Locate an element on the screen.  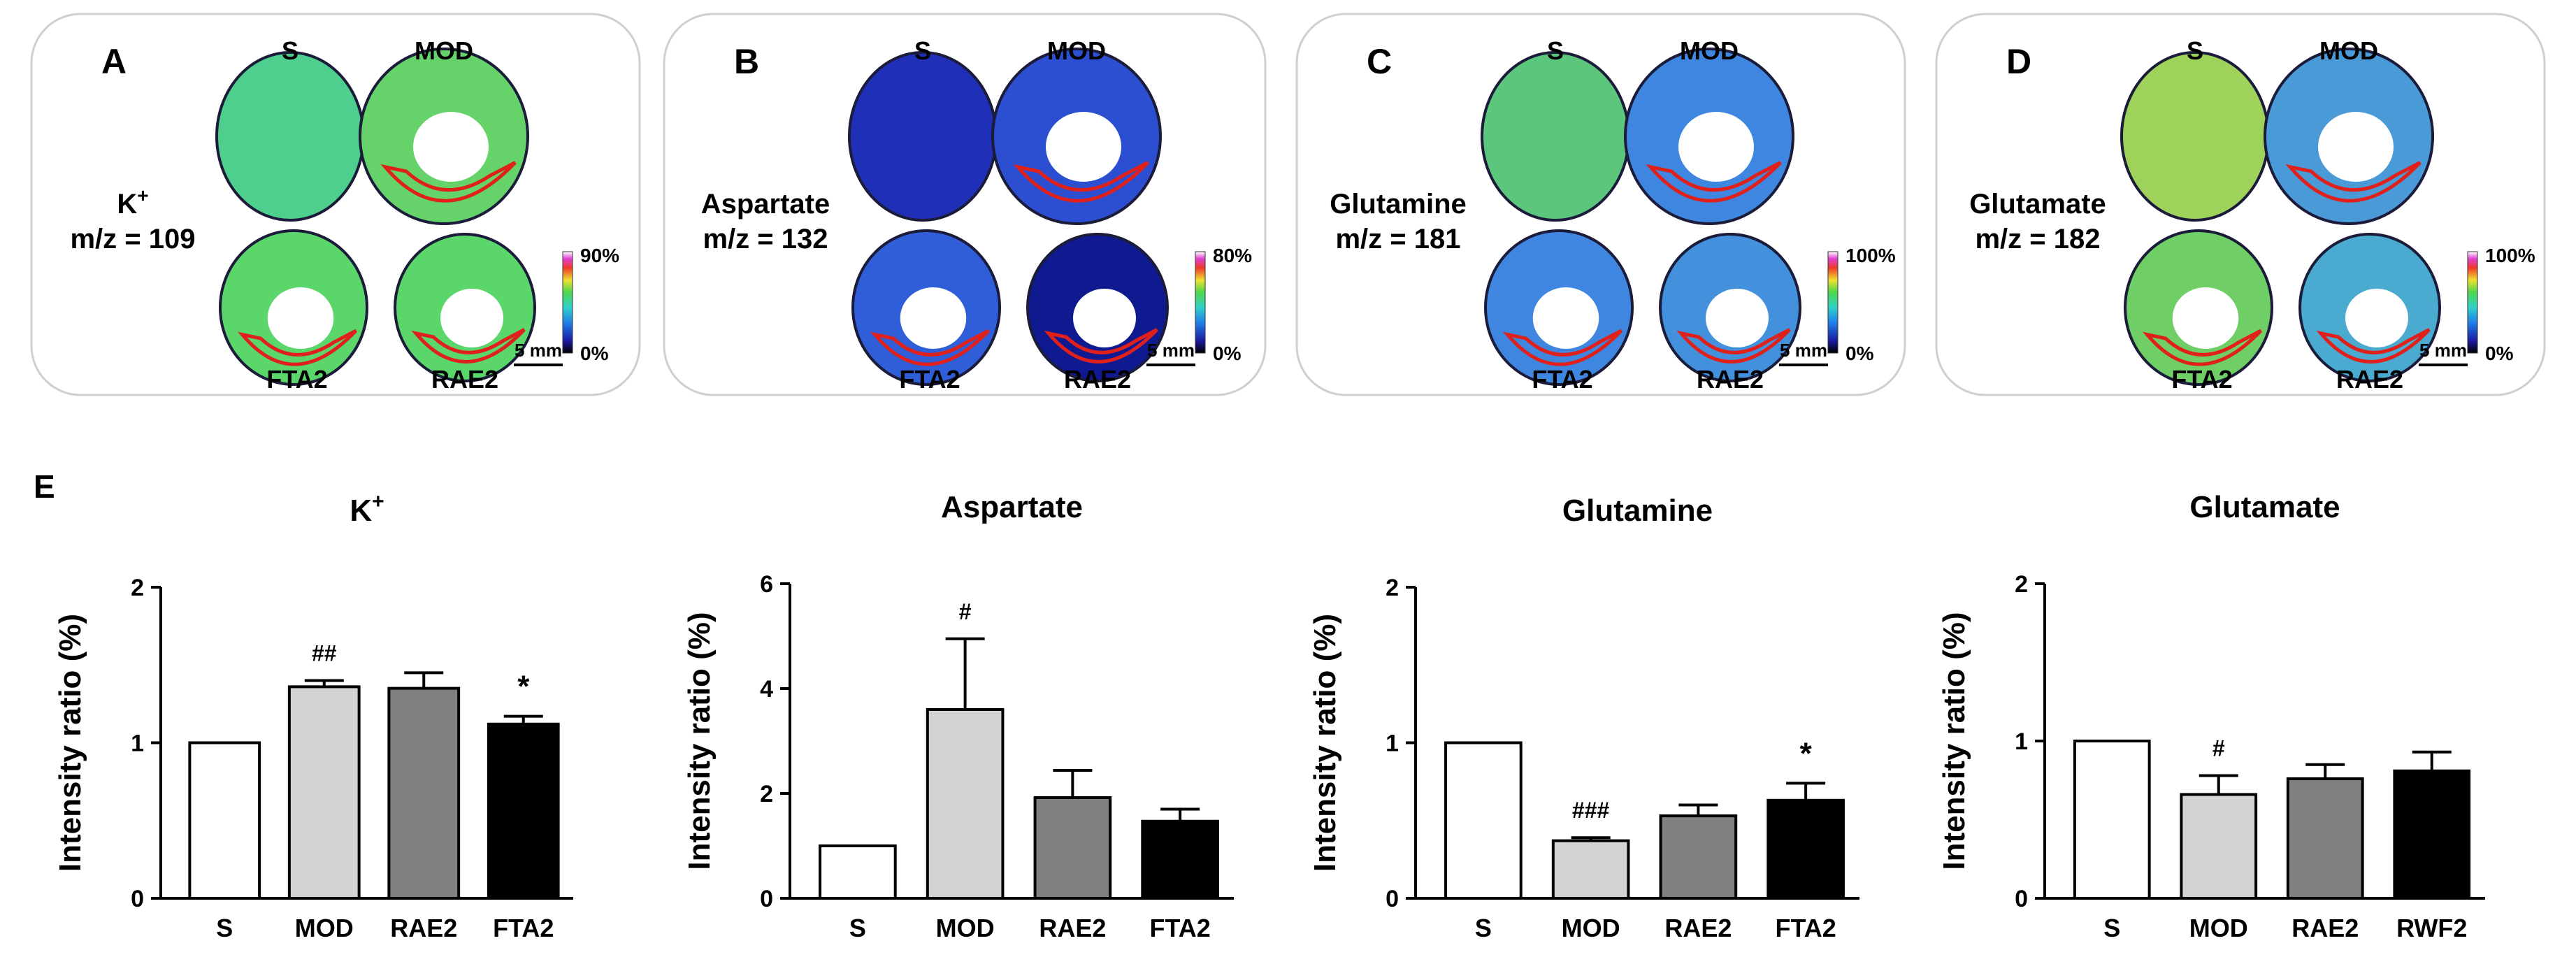
colorbar-min: 0% is located at coordinates (594, 353).